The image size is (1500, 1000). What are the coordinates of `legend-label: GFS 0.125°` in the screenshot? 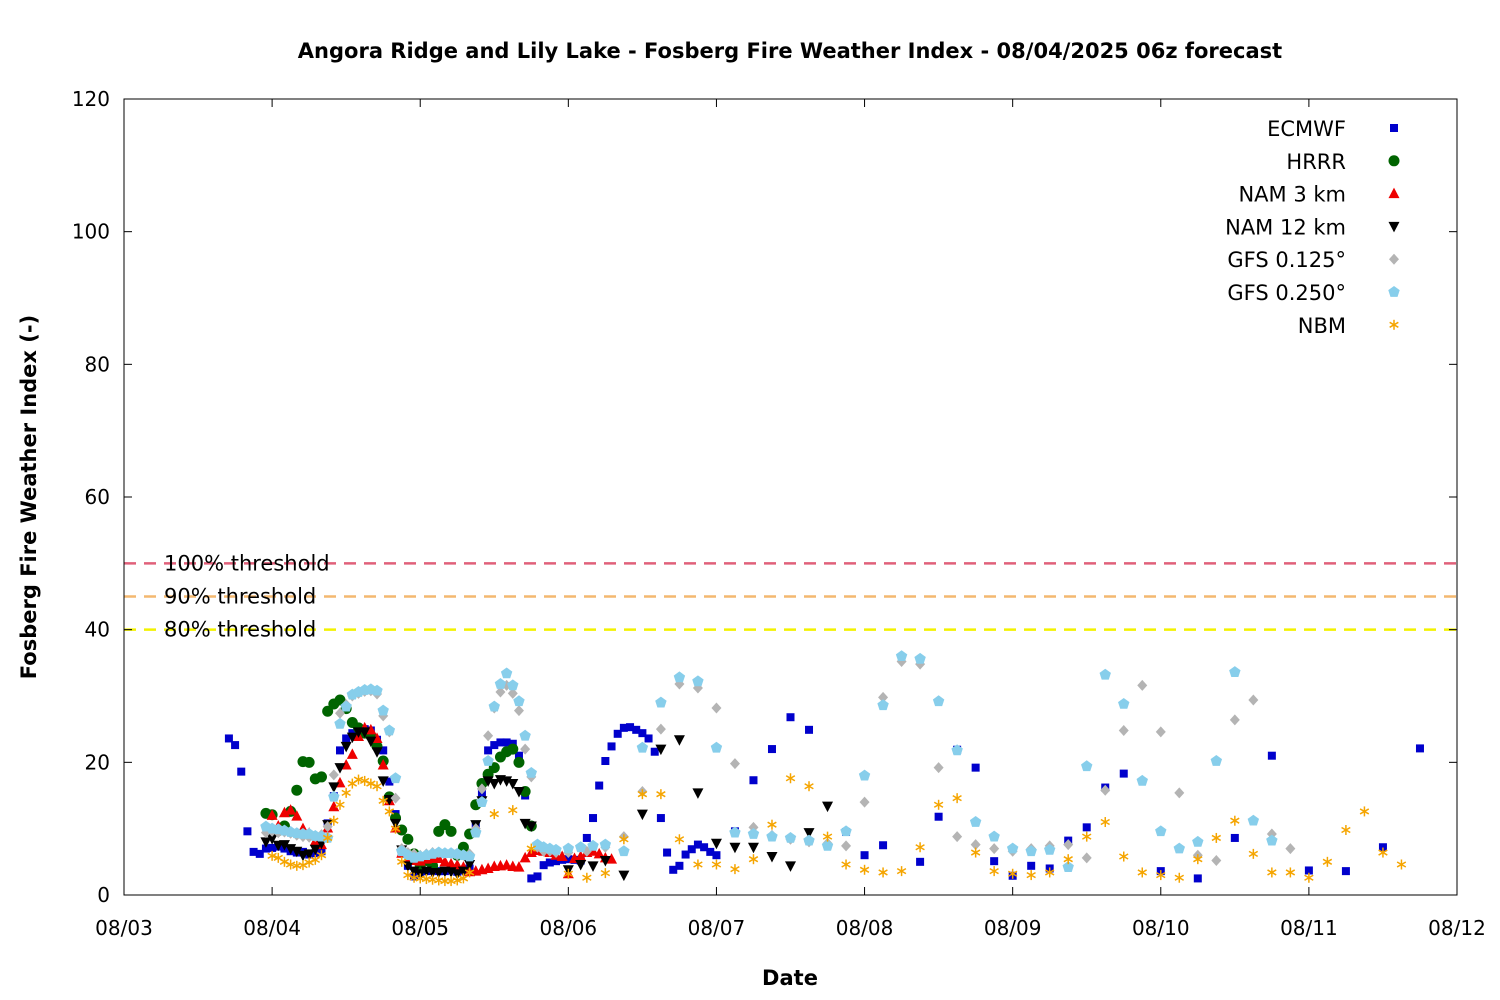 It's located at (1286, 260).